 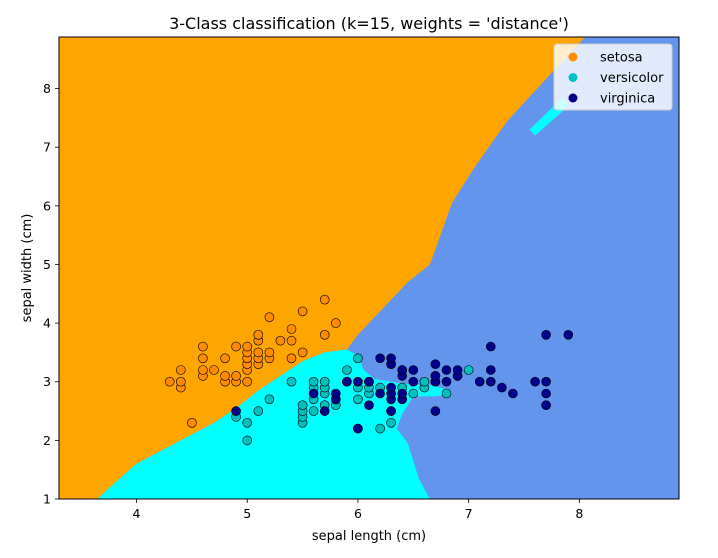 I want to click on legend-label-setosa: setosa, so click(x=621, y=58).